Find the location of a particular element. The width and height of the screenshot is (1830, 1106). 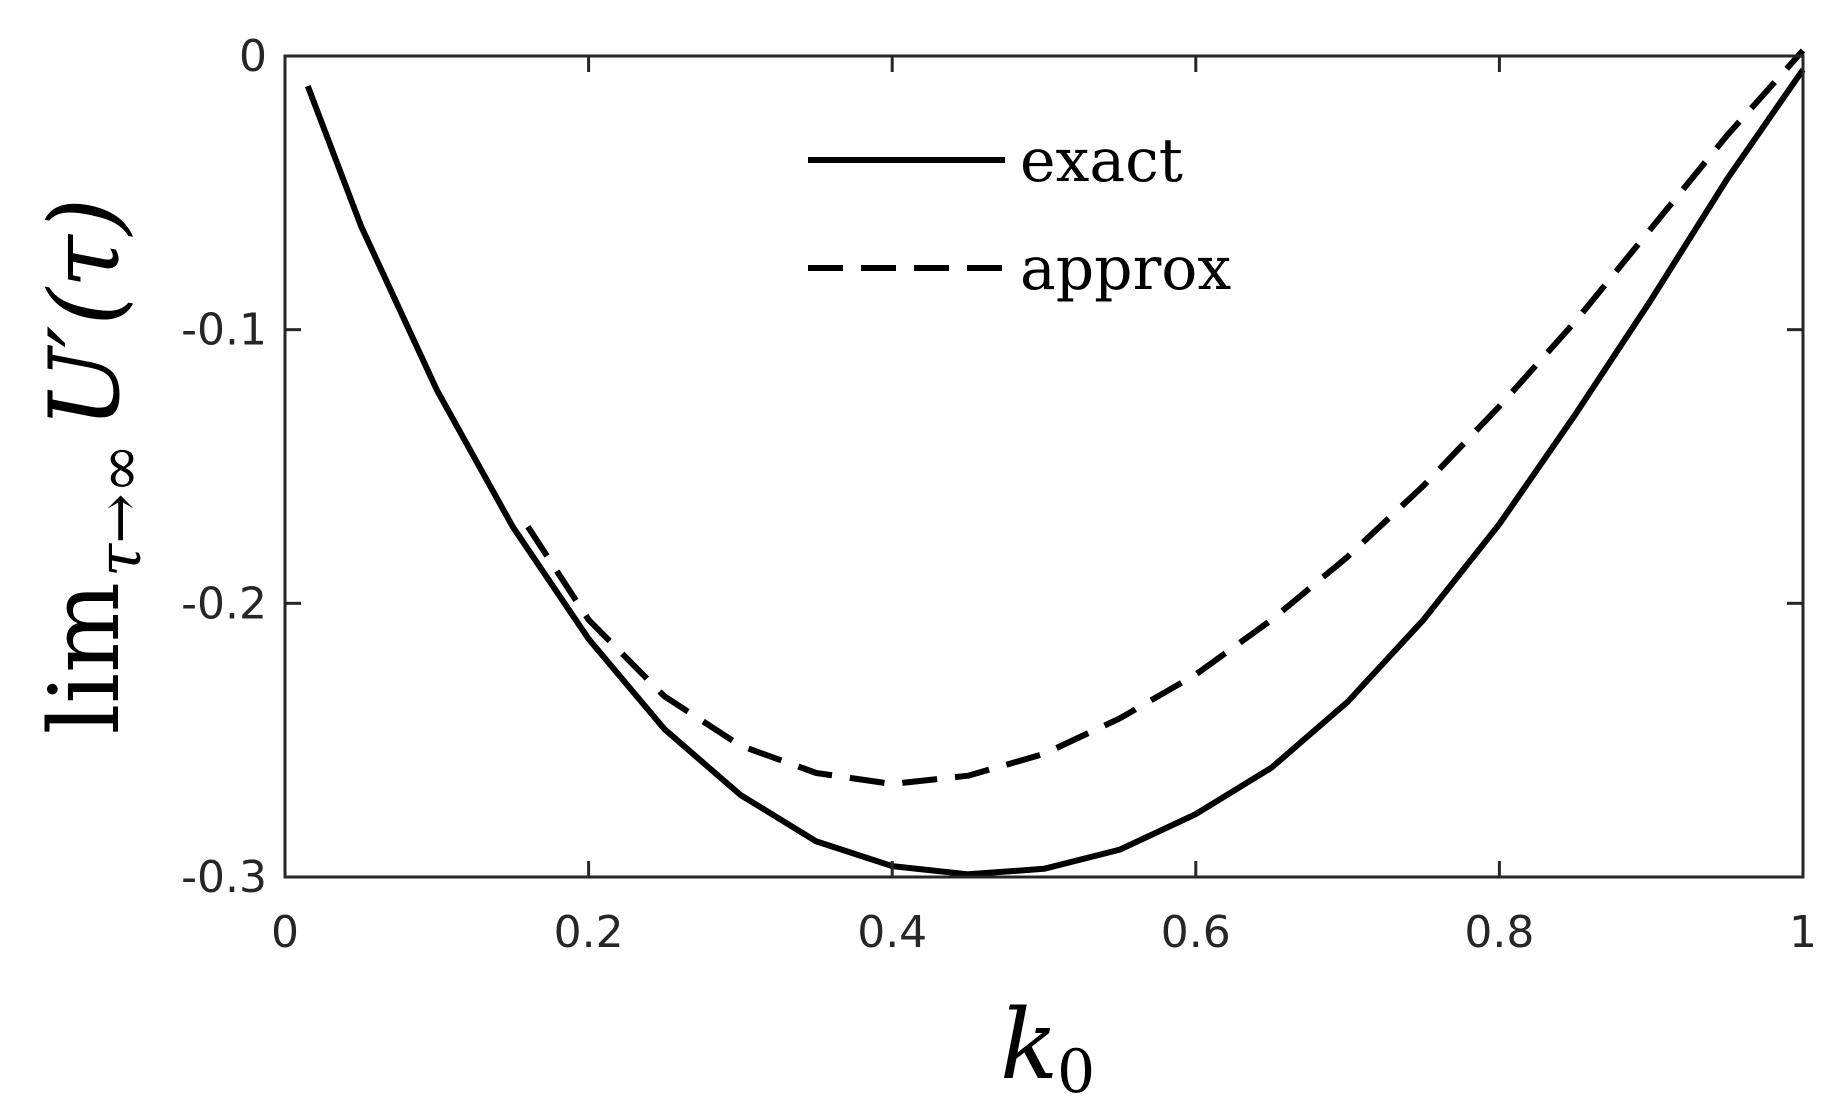

x-tick-label-1: 0.2 is located at coordinates (589, 932).